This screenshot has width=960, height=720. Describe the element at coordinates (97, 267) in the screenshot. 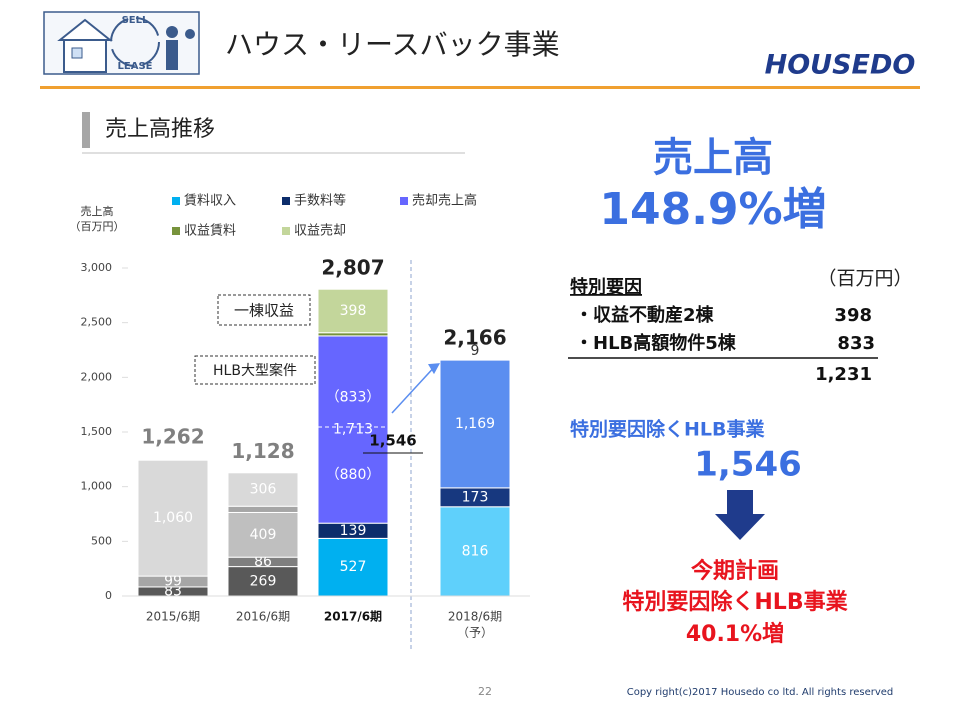

I see `y-tick-label: 3,000` at that location.